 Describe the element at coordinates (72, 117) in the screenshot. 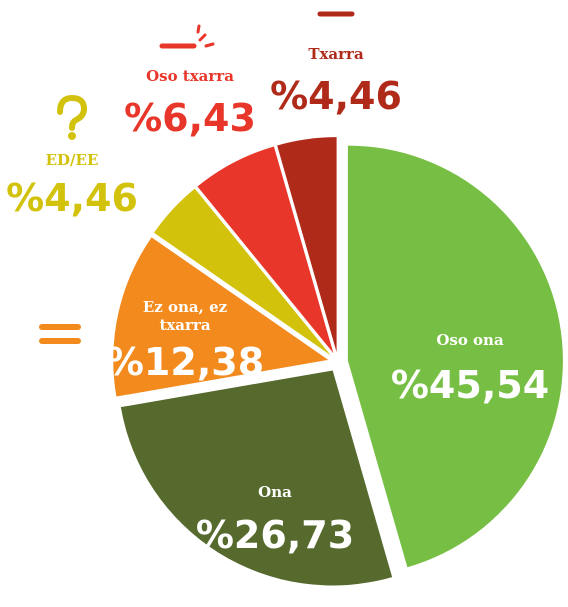

I see `question-icon` at that location.